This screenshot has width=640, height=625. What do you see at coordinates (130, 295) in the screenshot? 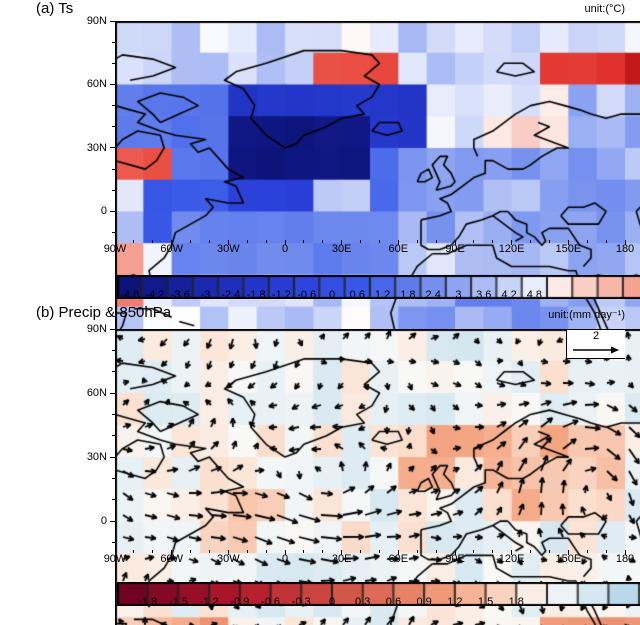
I see `colorbar-tick-label: -4.8` at bounding box center [130, 295].